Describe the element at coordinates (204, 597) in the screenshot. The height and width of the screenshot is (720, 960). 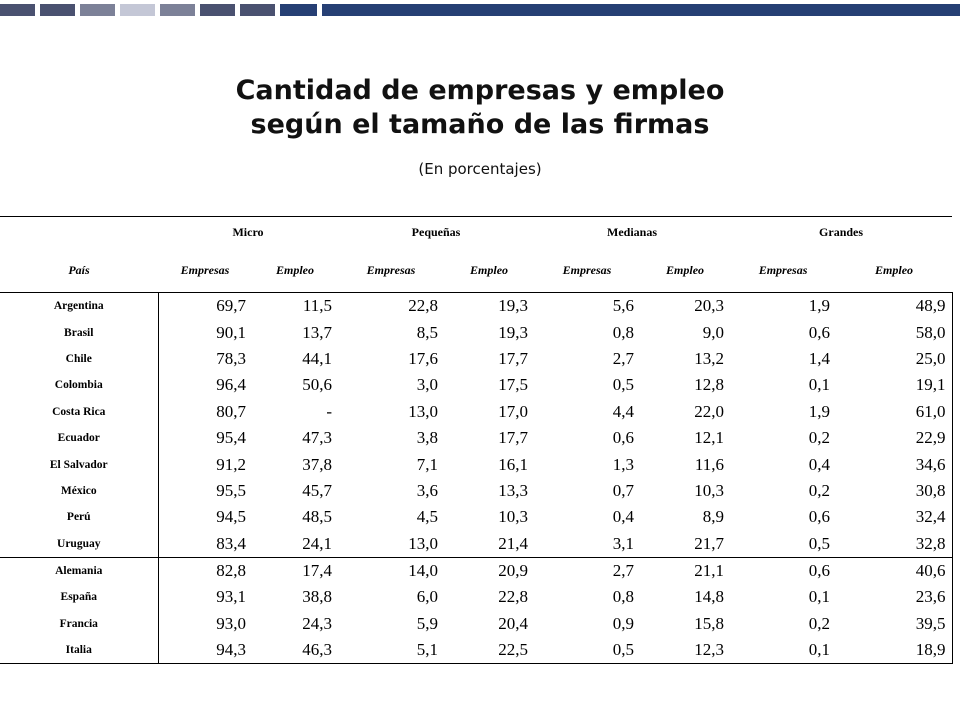
I see `value-cell: 93,1` at that location.